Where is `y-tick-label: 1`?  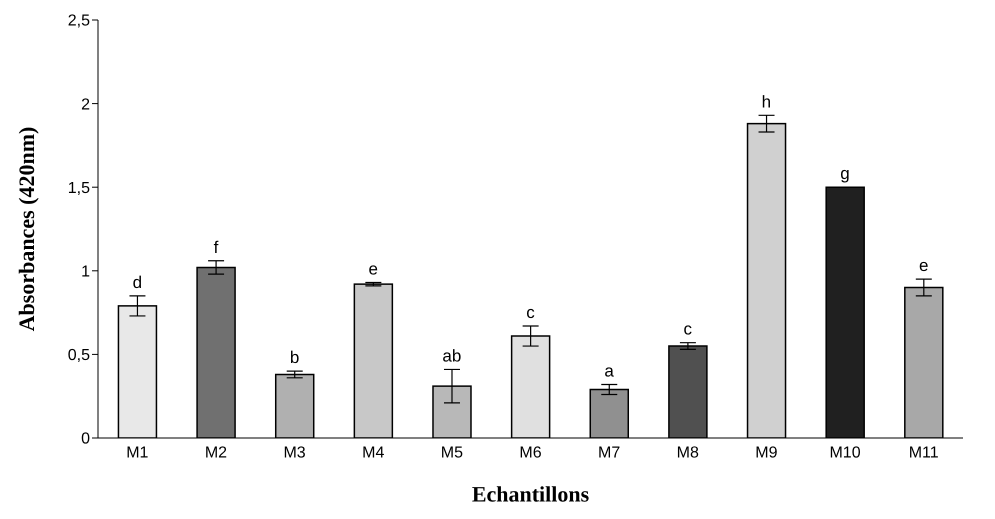
y-tick-label: 1 is located at coordinates (85, 271).